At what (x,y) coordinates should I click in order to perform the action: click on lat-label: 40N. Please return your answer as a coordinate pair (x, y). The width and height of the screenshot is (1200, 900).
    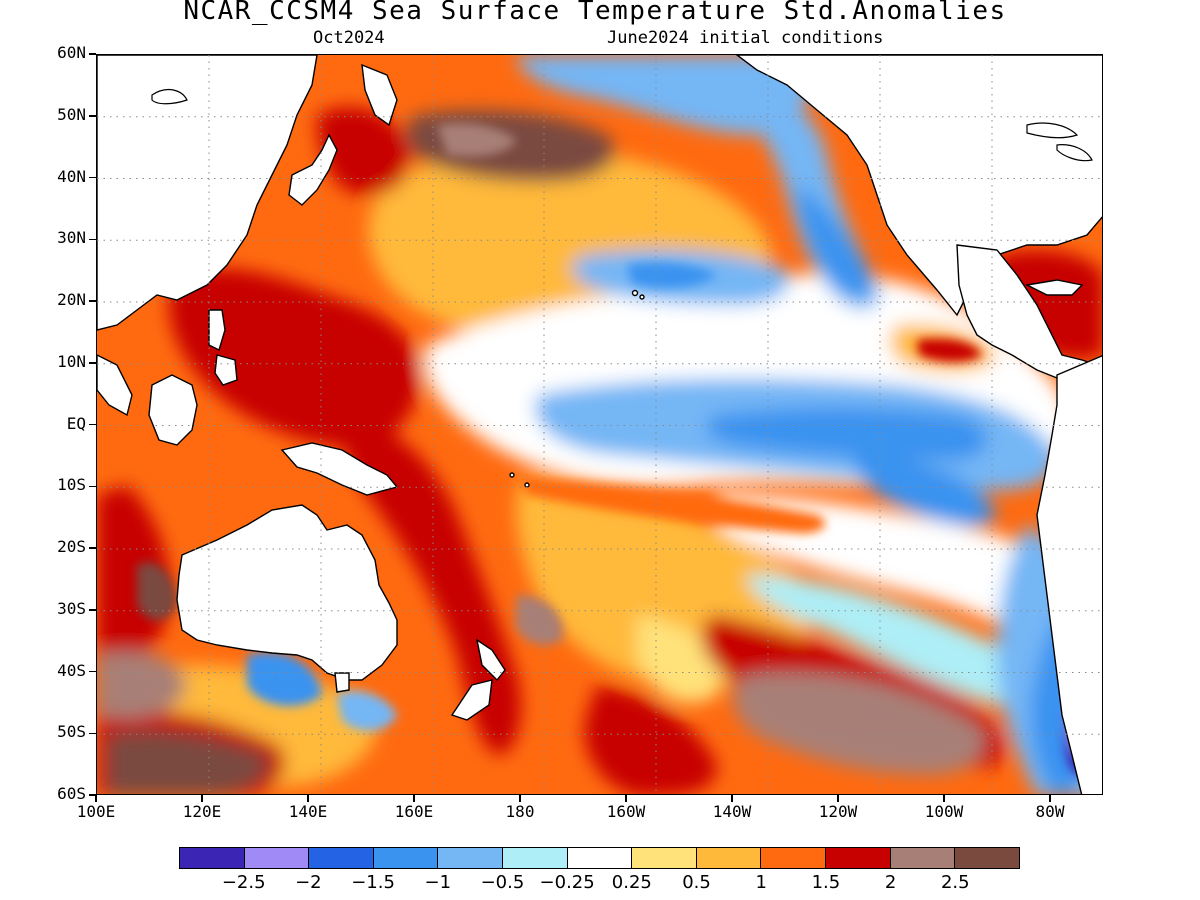
    Looking at the image, I should click on (71, 176).